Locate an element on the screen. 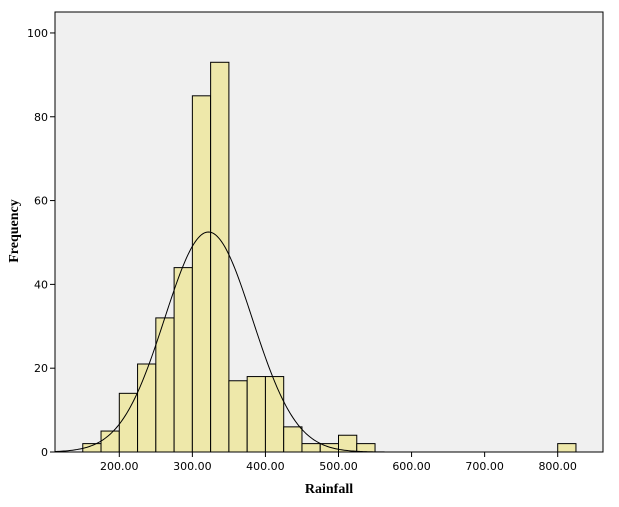 Image resolution: width=619 pixels, height=507 pixels. x-tick-label-0: 200.00 is located at coordinates (119, 466).